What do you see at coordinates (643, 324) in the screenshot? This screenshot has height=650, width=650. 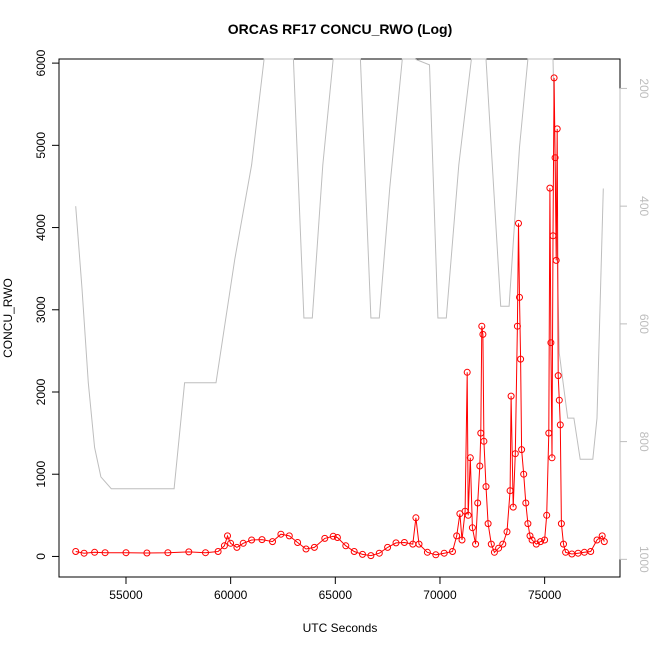 I see `y2-tick-label: 600` at bounding box center [643, 324].